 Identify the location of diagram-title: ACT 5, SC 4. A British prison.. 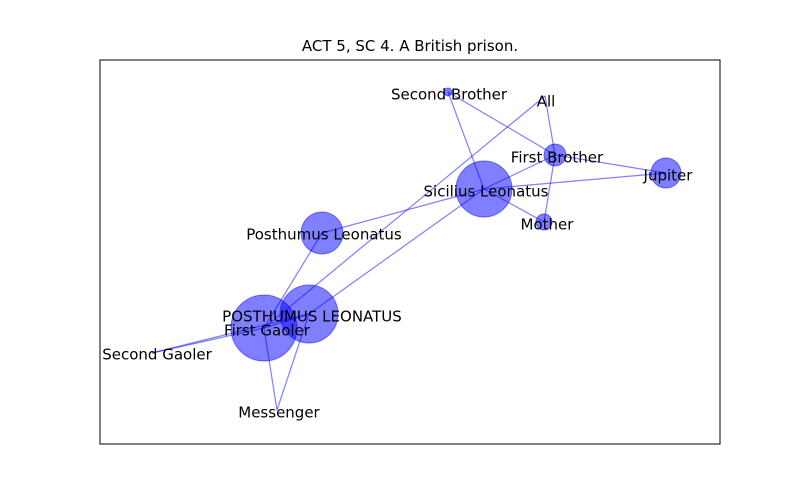
(410, 46).